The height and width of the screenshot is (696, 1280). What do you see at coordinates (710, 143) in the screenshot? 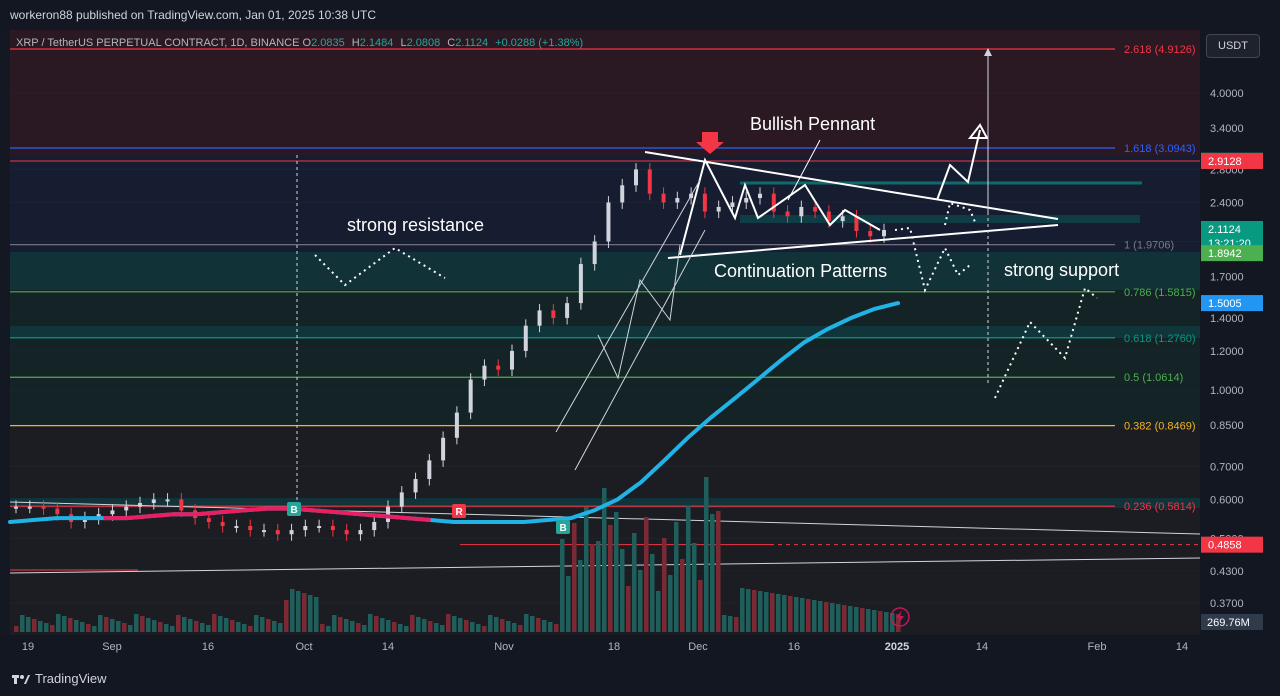
I see `sell-arrow-icon` at bounding box center [710, 143].